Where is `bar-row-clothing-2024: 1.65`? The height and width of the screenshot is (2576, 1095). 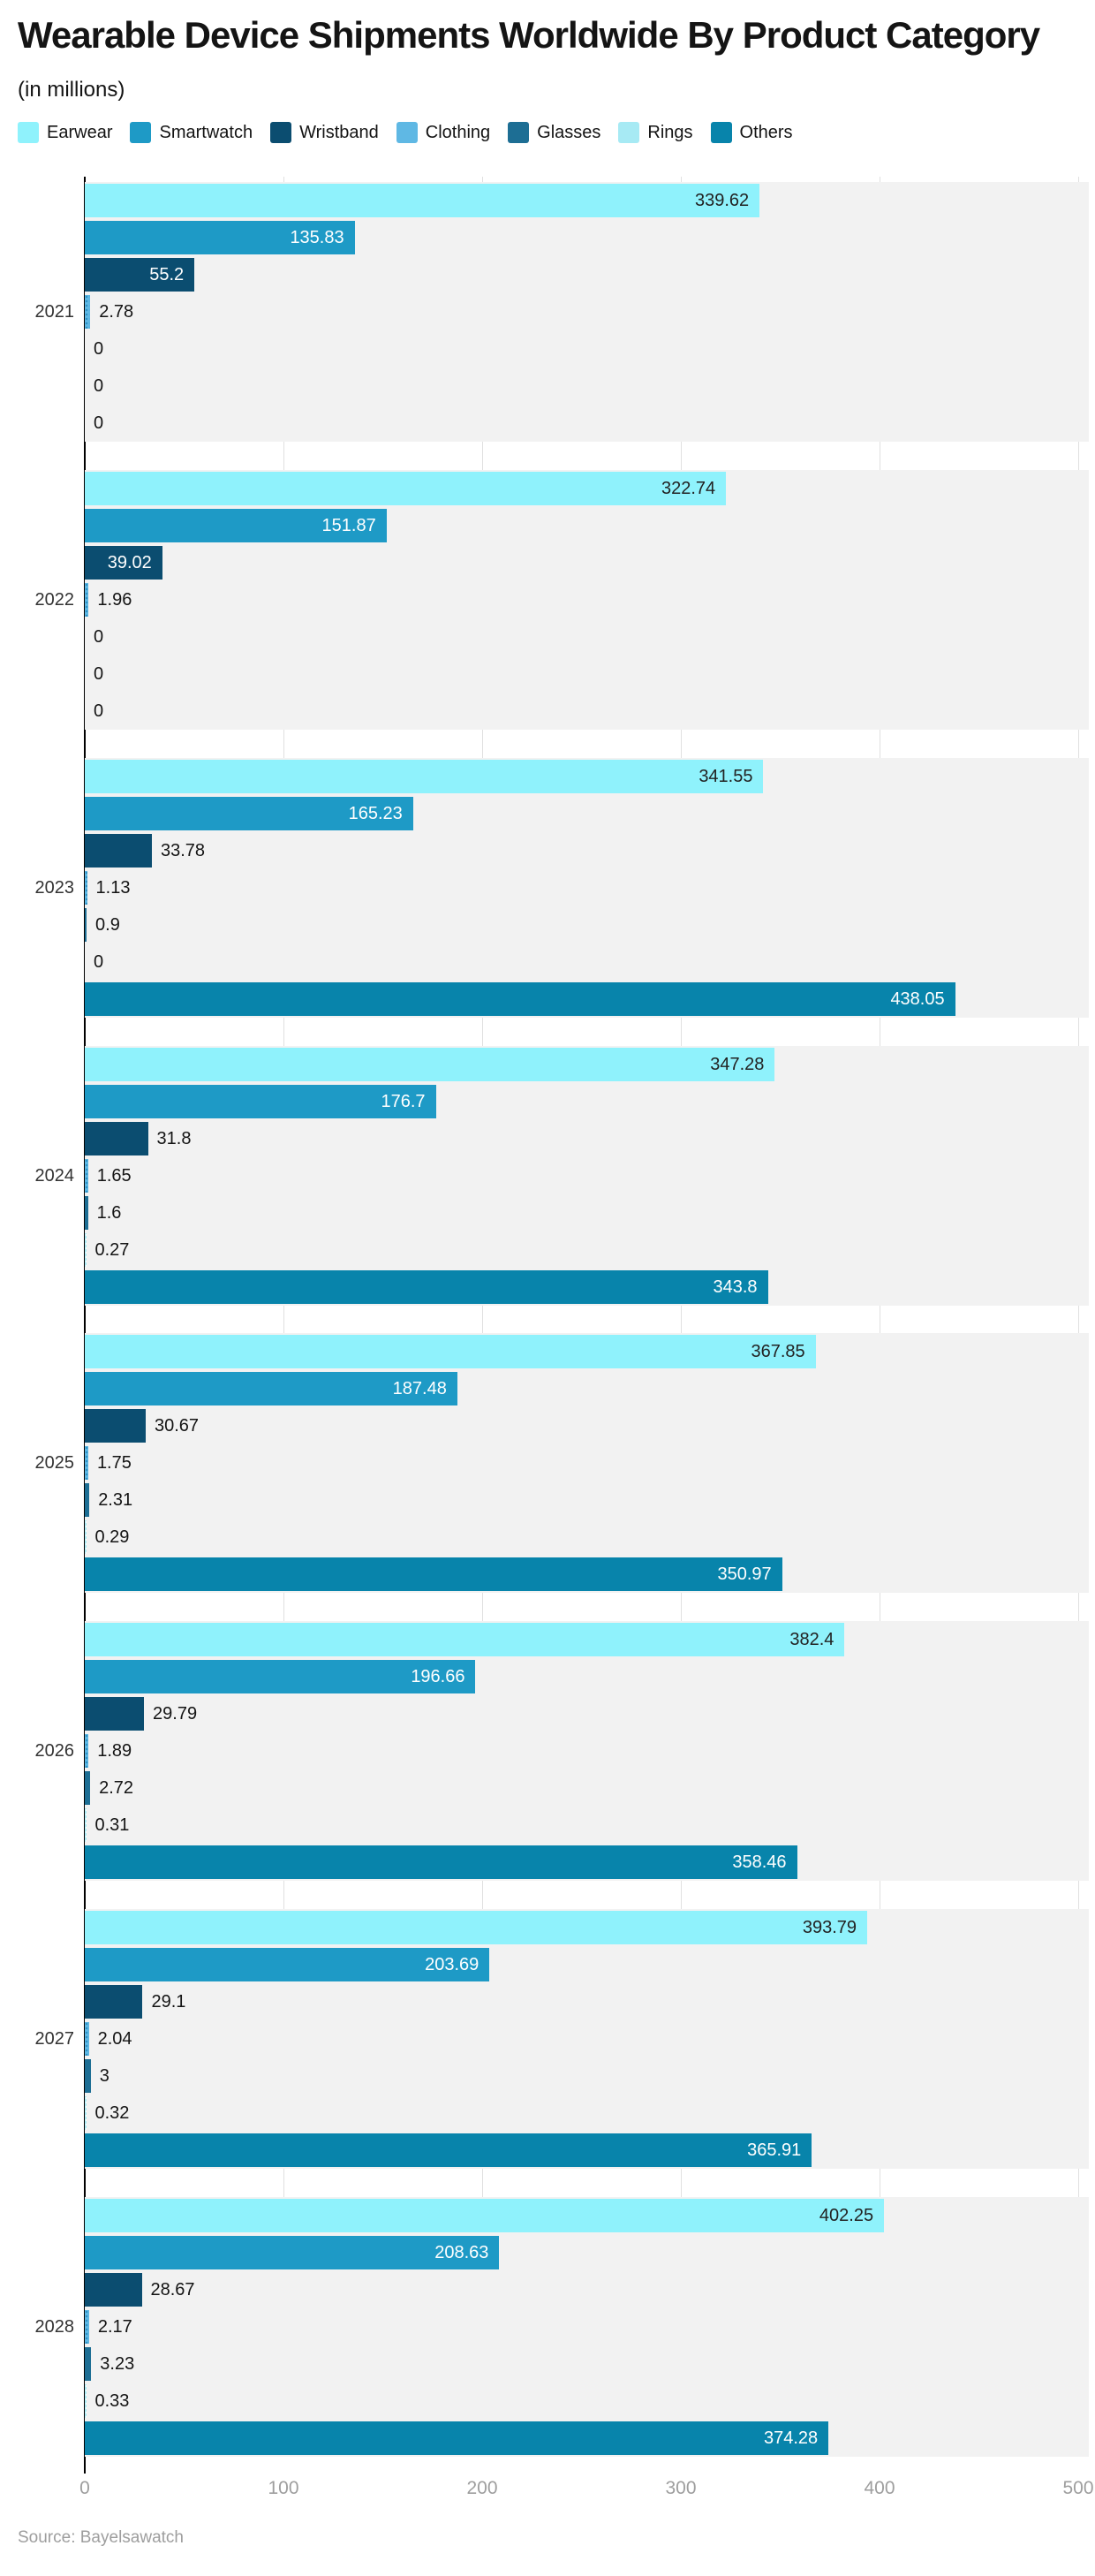 bar-row-clothing-2024: 1.65 is located at coordinates (587, 1176).